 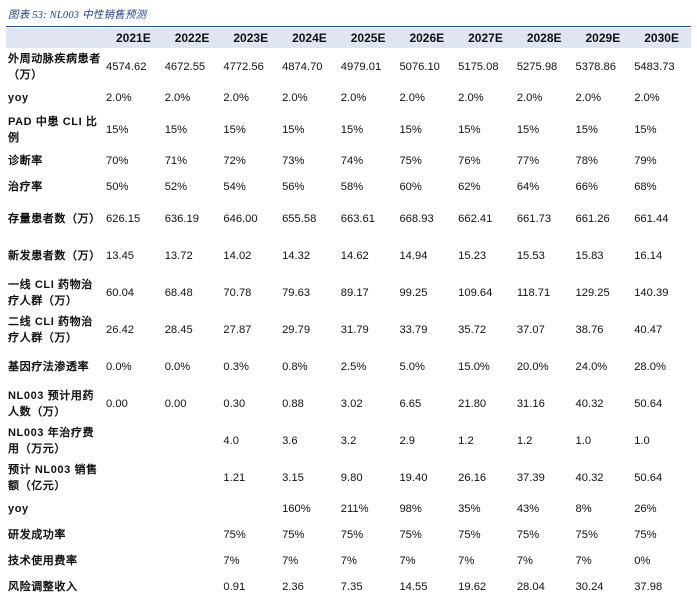 I want to click on table-cell: 74%, so click(x=352, y=161).